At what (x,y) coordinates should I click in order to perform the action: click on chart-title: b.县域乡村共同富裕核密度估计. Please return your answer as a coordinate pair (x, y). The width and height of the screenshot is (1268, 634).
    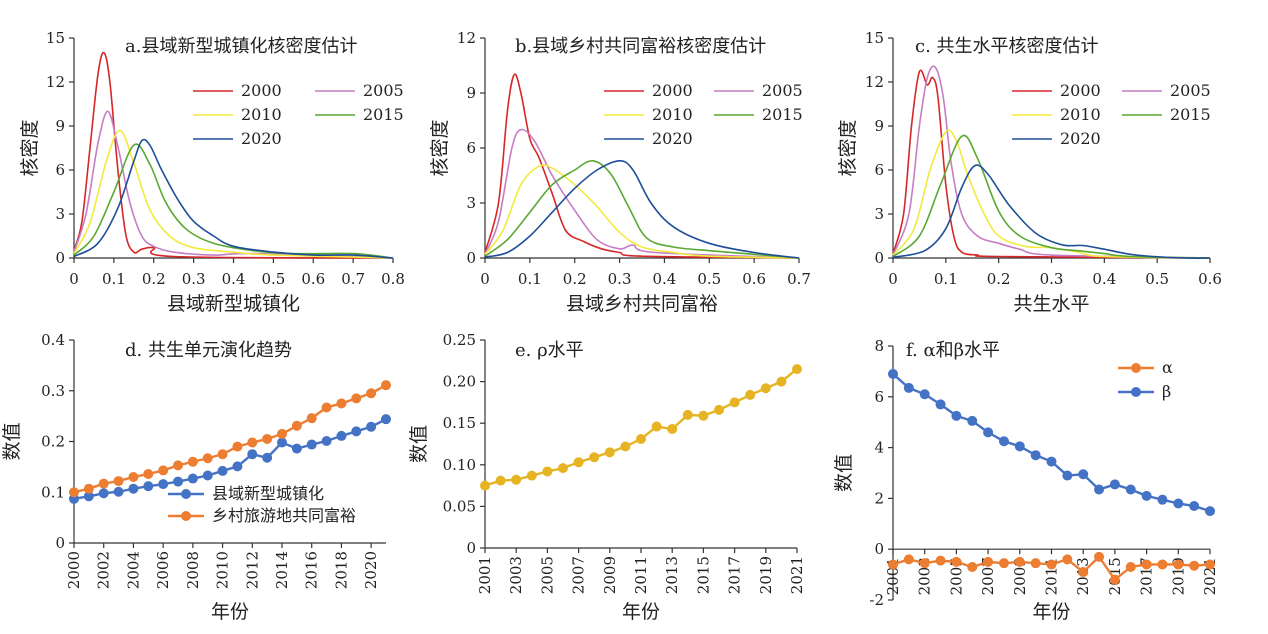
    Looking at the image, I should click on (640, 46).